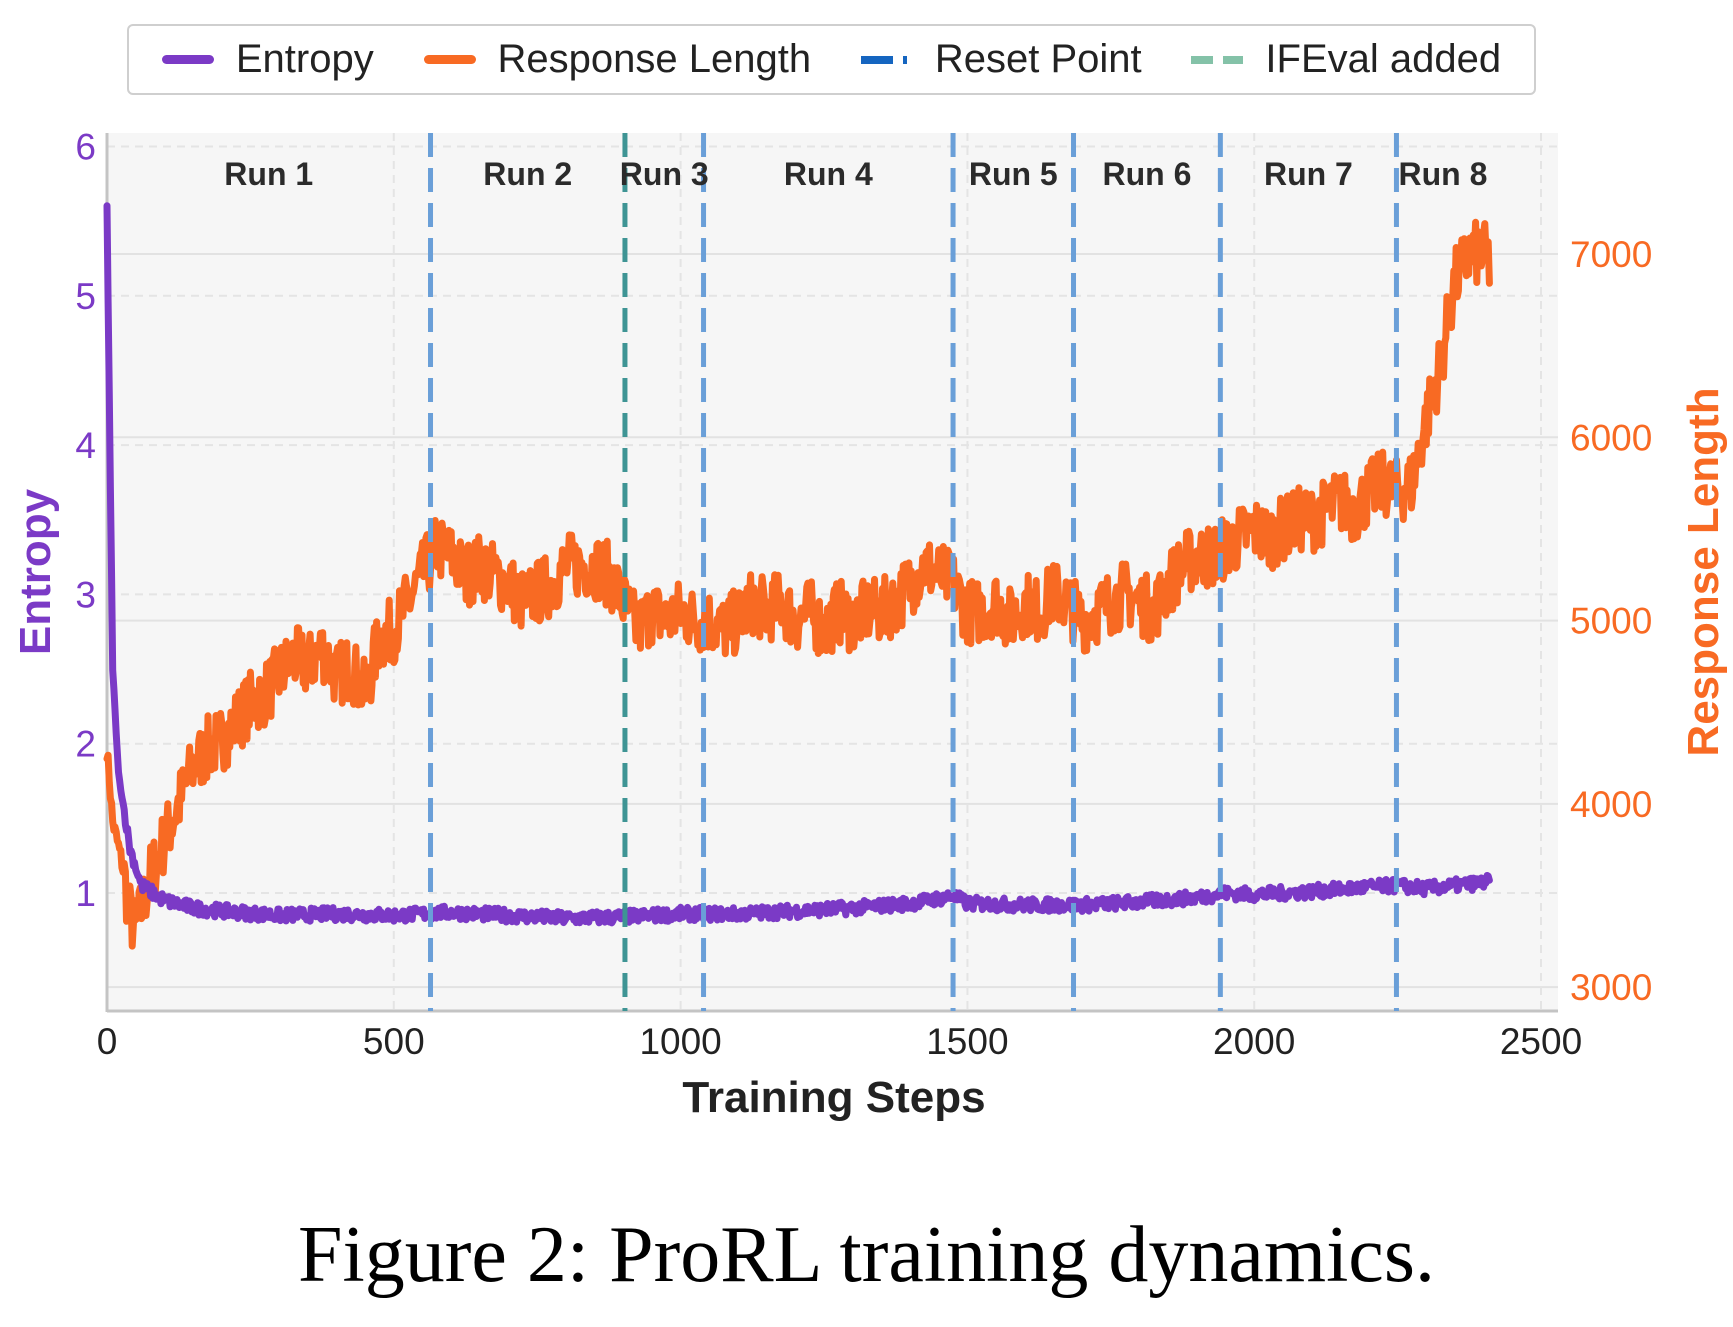 Image resolution: width=1733 pixels, height=1327 pixels. What do you see at coordinates (1146, 174) in the screenshot?
I see `run-label: Run 6` at bounding box center [1146, 174].